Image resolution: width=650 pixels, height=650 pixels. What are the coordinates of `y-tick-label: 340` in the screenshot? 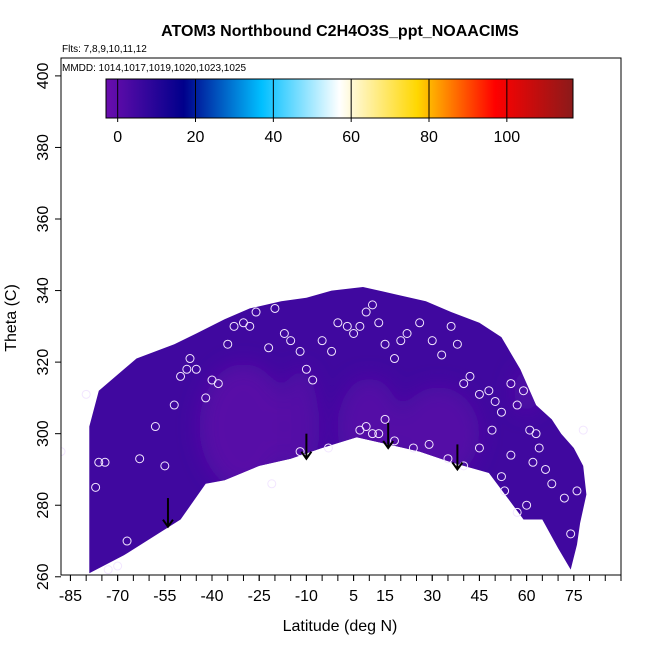 It's located at (43, 290).